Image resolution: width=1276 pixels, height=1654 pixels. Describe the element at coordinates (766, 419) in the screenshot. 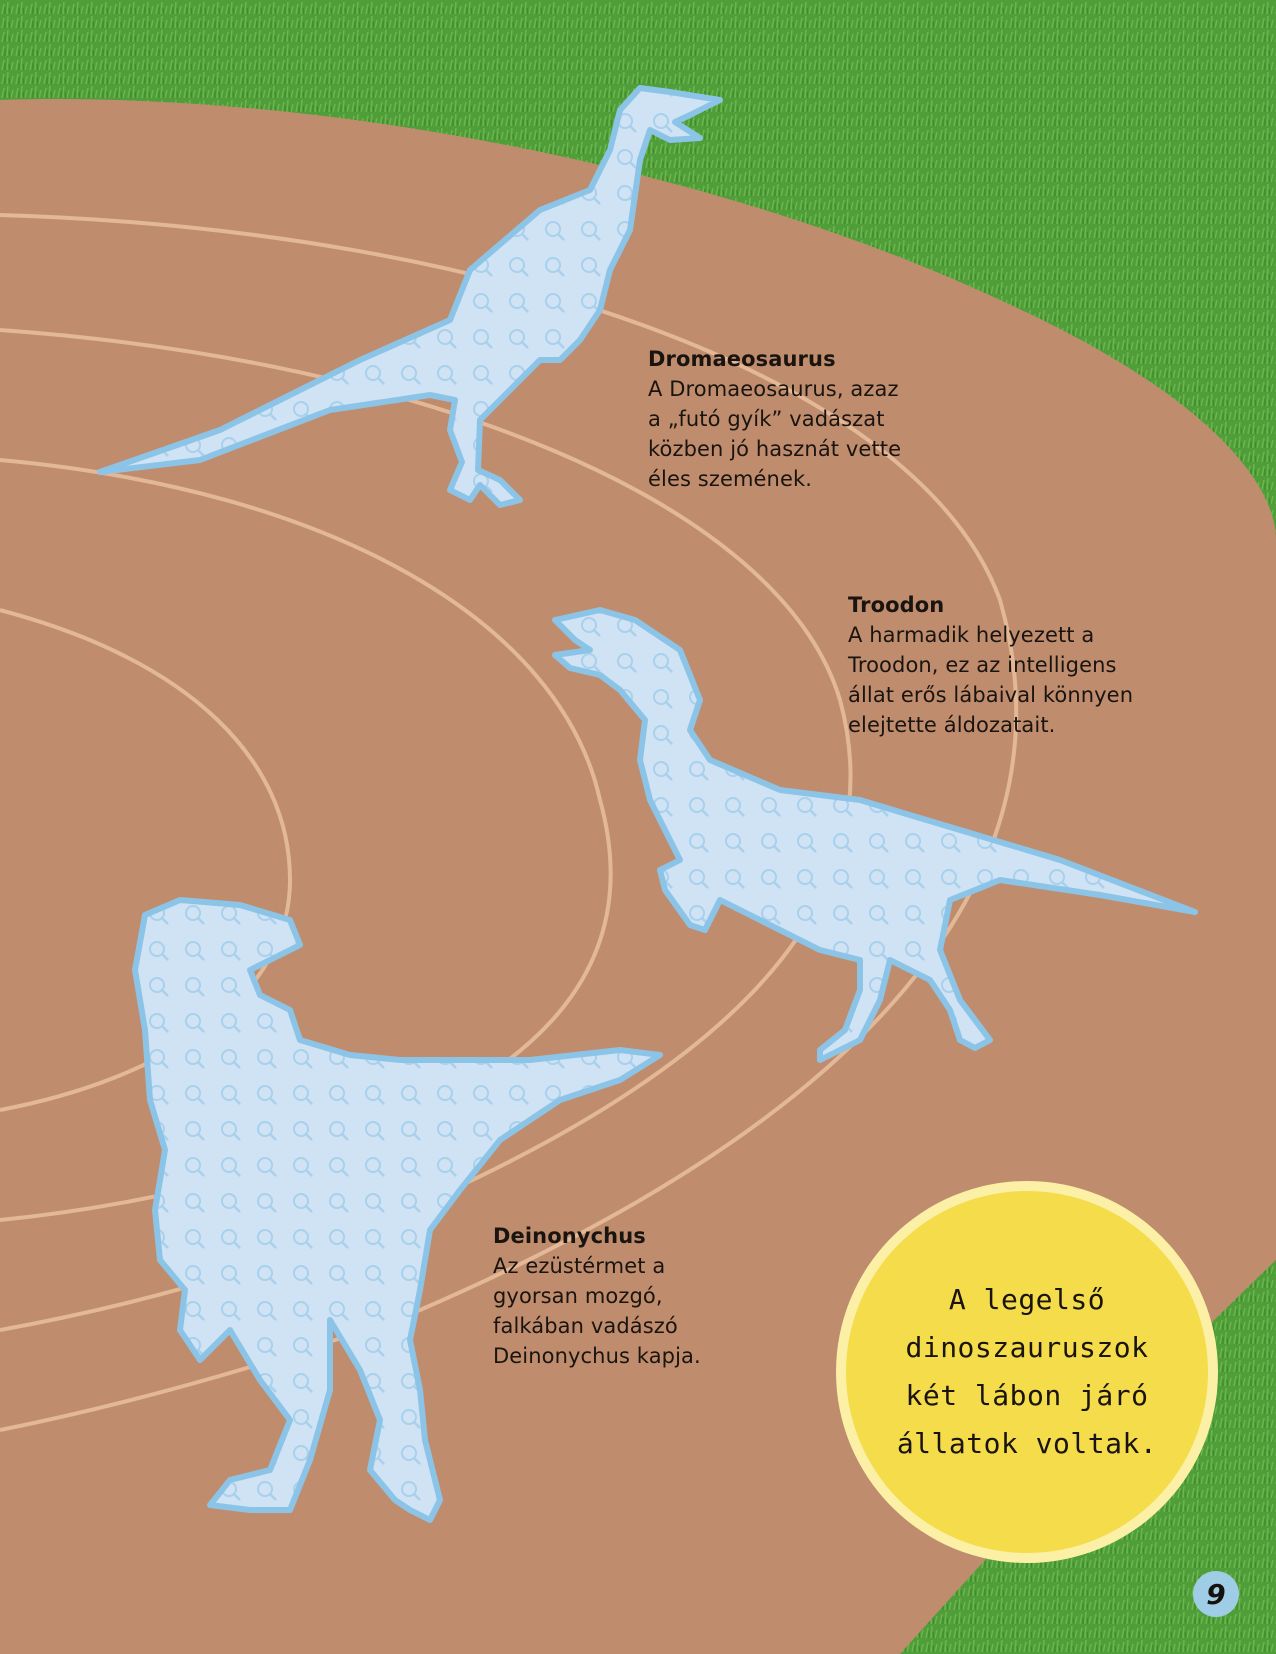

I see `caption-line: a „futó gyík” vadászat` at that location.